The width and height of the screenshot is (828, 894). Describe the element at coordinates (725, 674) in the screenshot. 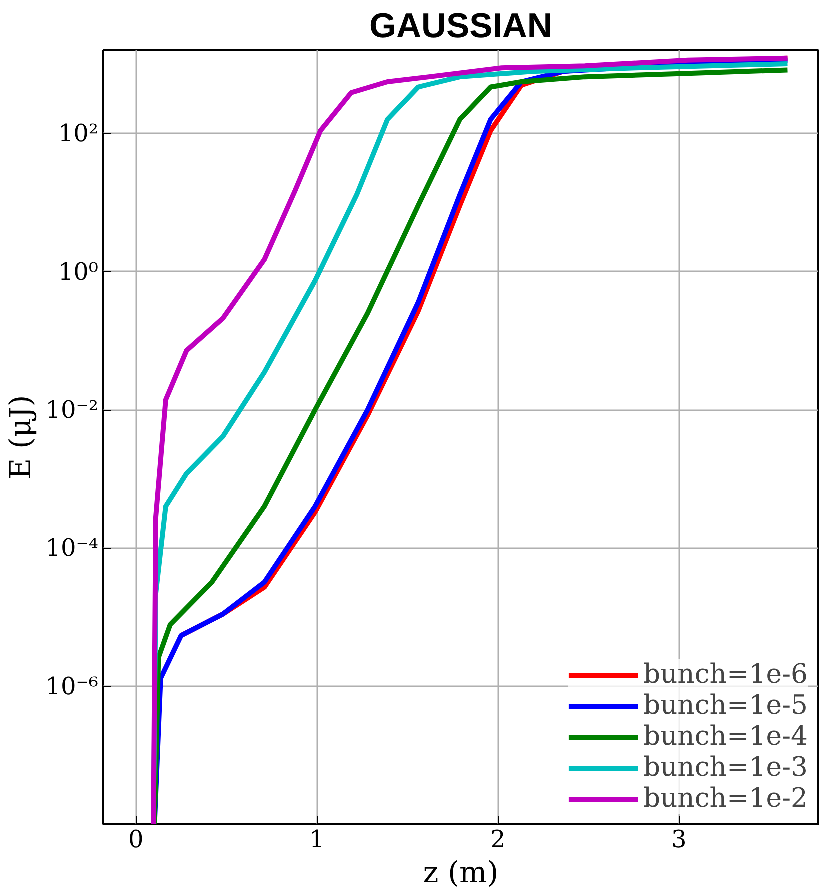

I see `legend-label: bunch=1e-6` at that location.